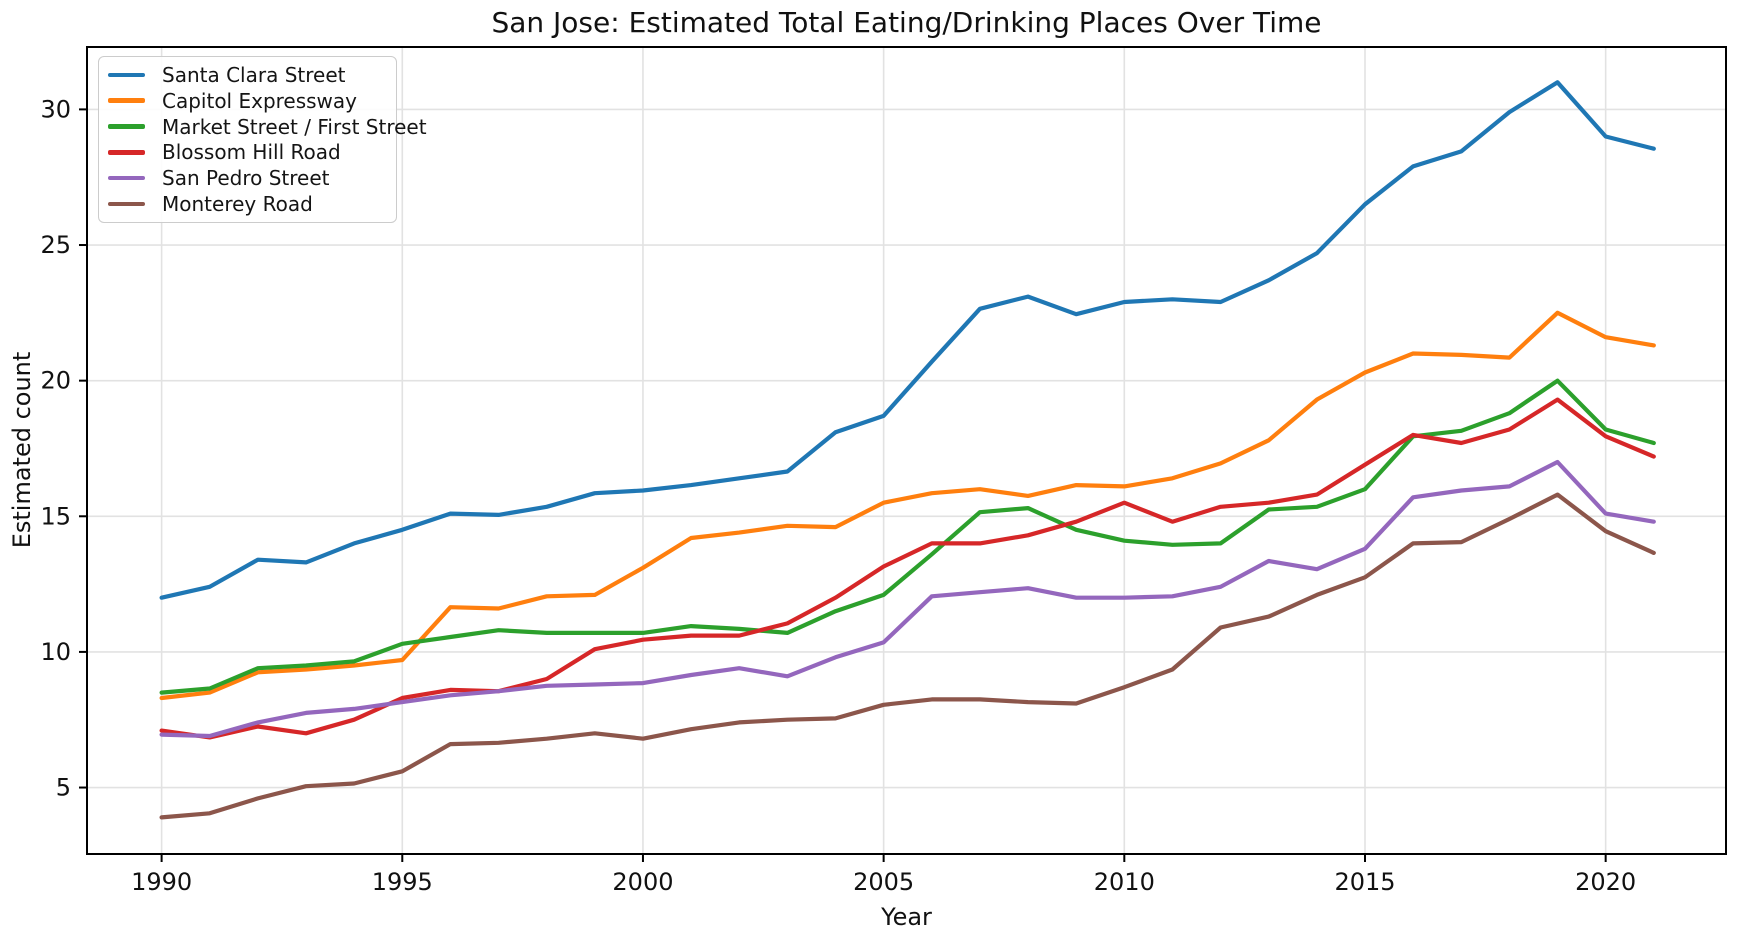 The height and width of the screenshot is (936, 1741). I want to click on legend-label-san-pedro-street: San Pedro Street, so click(246, 178).